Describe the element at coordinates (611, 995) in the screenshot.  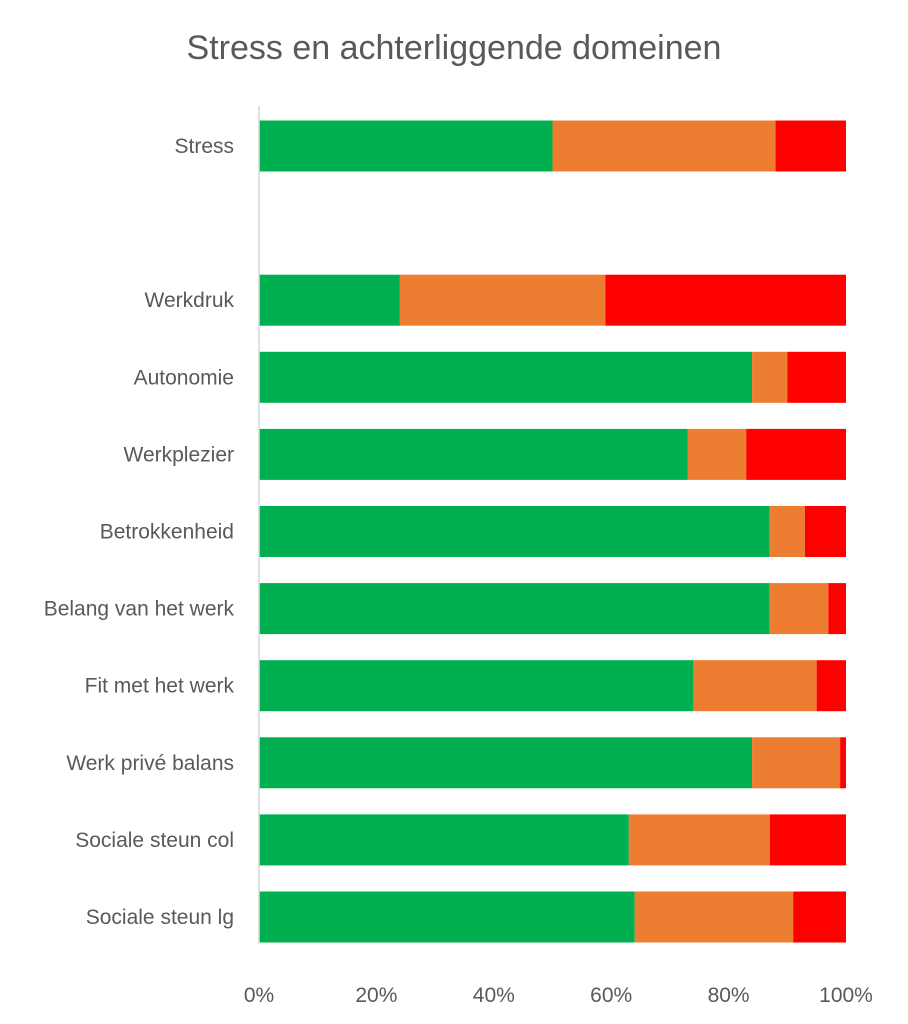
I see `x-tick-label: 60%` at that location.